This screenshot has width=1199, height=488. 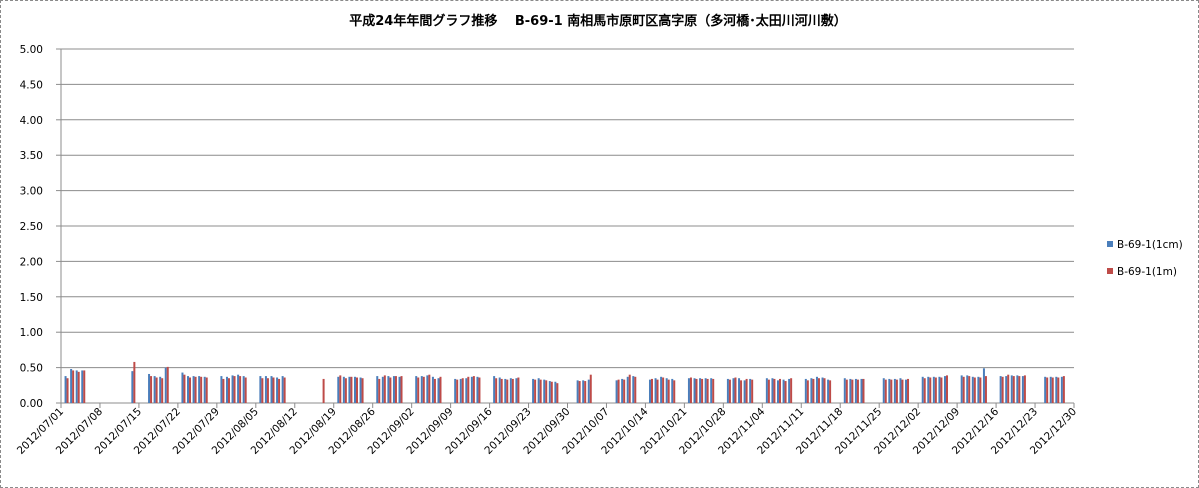 I want to click on y-tick-label: 0.00, so click(x=31, y=404).